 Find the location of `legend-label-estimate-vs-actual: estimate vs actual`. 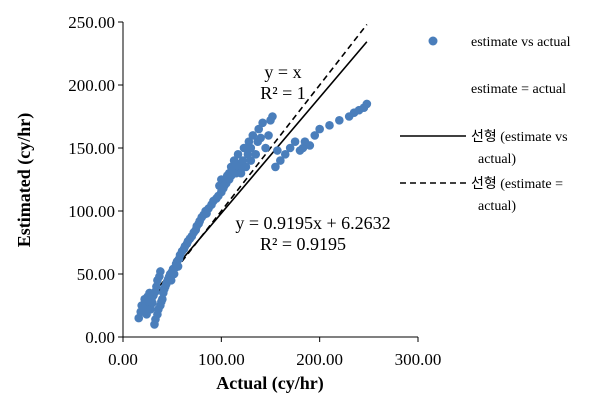

legend-label-estimate-vs-actual: estimate vs actual is located at coordinates (521, 42).